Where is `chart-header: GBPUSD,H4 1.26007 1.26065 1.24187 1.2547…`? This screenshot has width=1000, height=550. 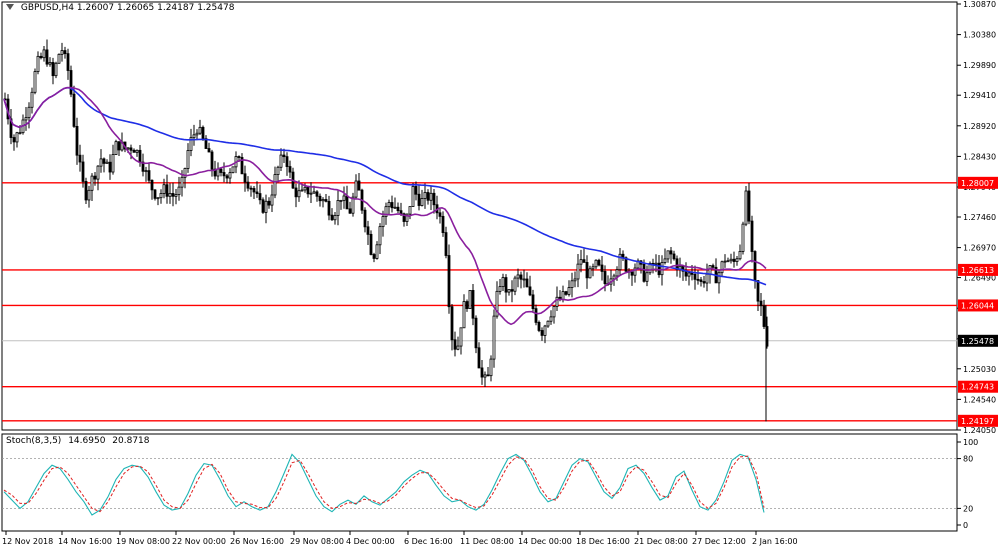 chart-header: GBPUSD,H4 1.26007 1.26065 1.24187 1.2547… is located at coordinates (120, 8).